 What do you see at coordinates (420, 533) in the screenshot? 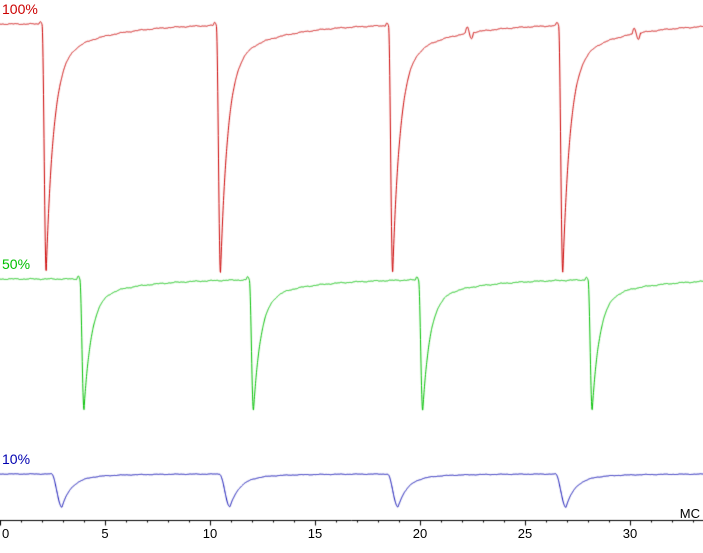
I see `x-tick-label-20: 20` at bounding box center [420, 533].